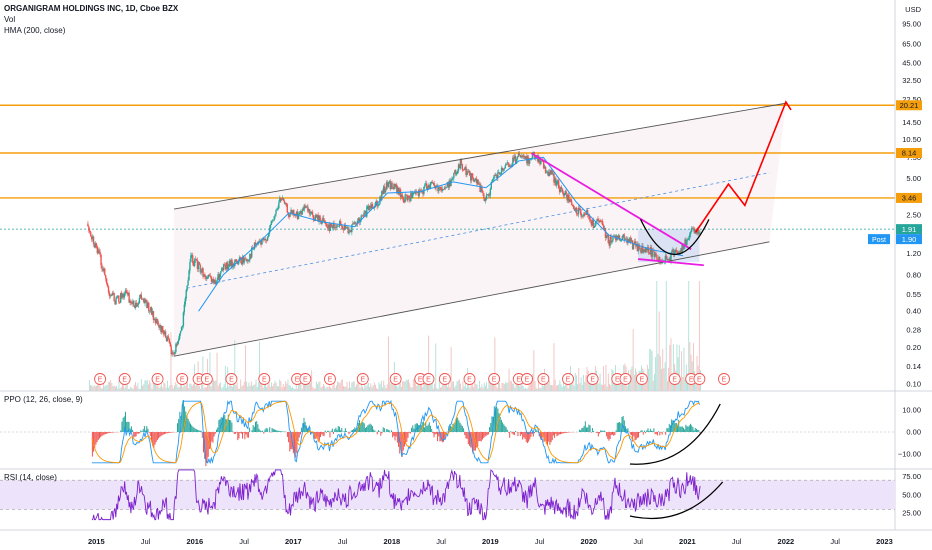  What do you see at coordinates (909, 432) in the screenshot?
I see `ppo-axis: 10.000.00−10.00` at bounding box center [909, 432].